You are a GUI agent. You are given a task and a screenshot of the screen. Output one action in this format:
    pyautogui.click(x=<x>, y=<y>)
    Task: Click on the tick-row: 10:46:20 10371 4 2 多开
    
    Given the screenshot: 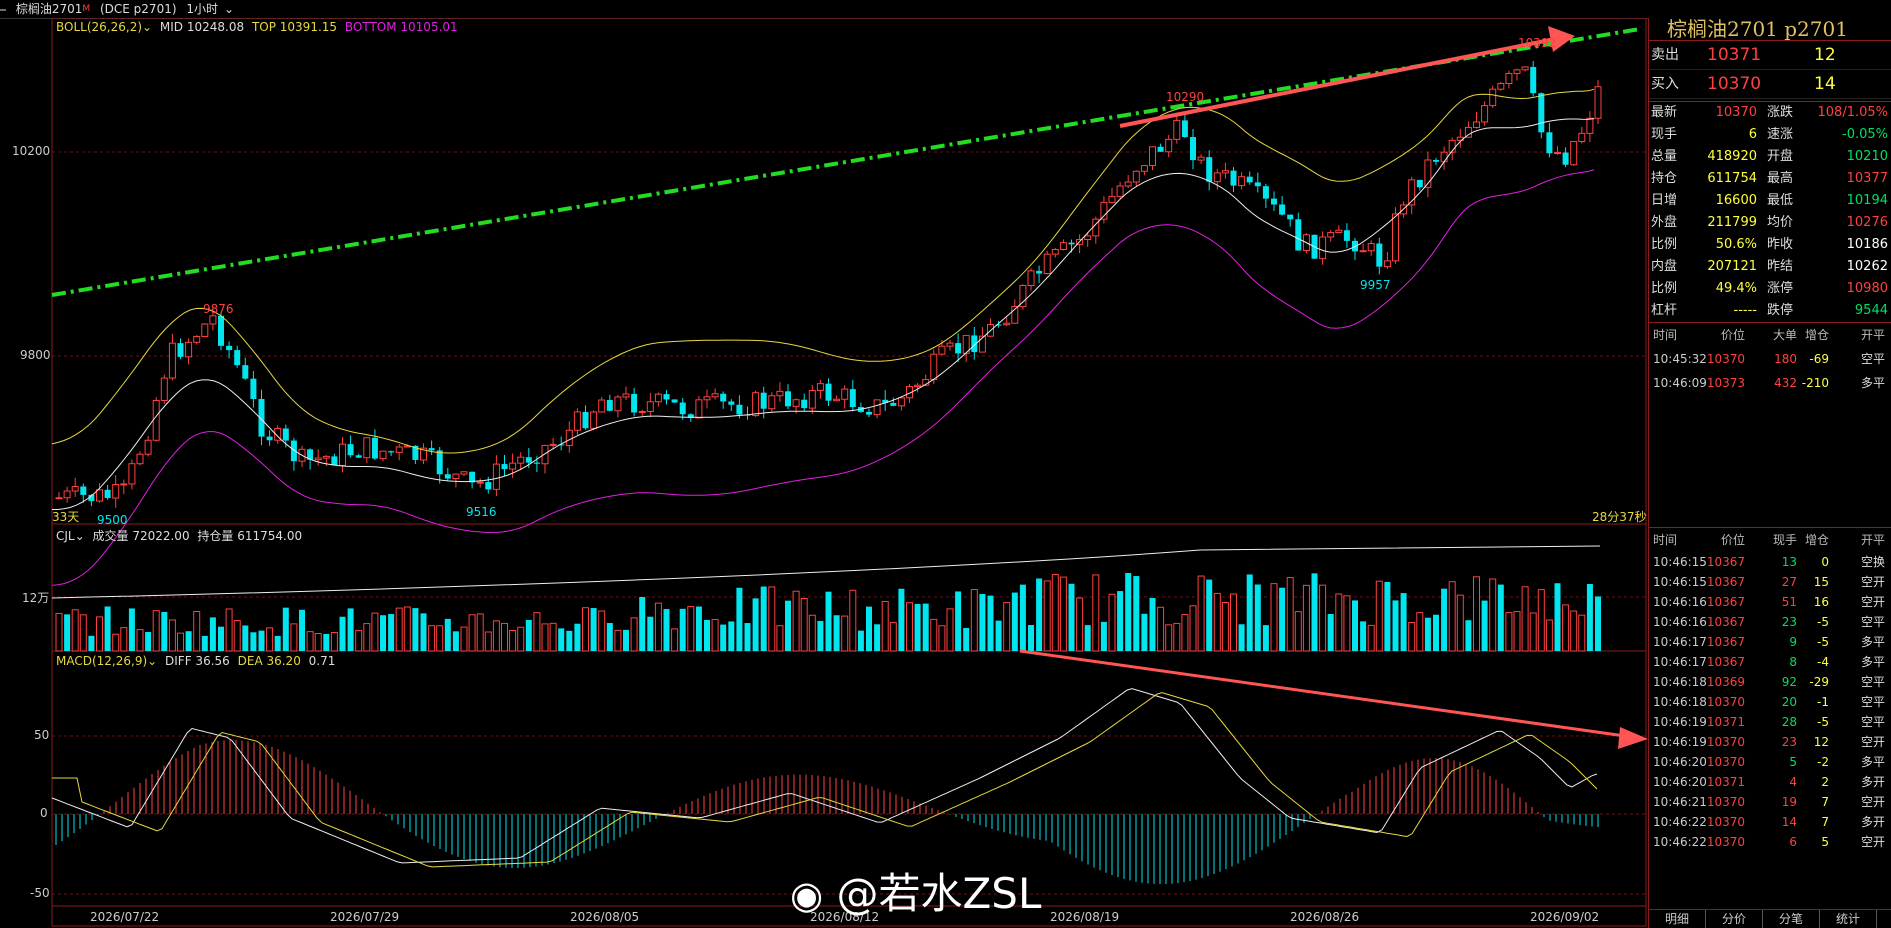 What is the action you would take?
    pyautogui.click(x=1770, y=782)
    